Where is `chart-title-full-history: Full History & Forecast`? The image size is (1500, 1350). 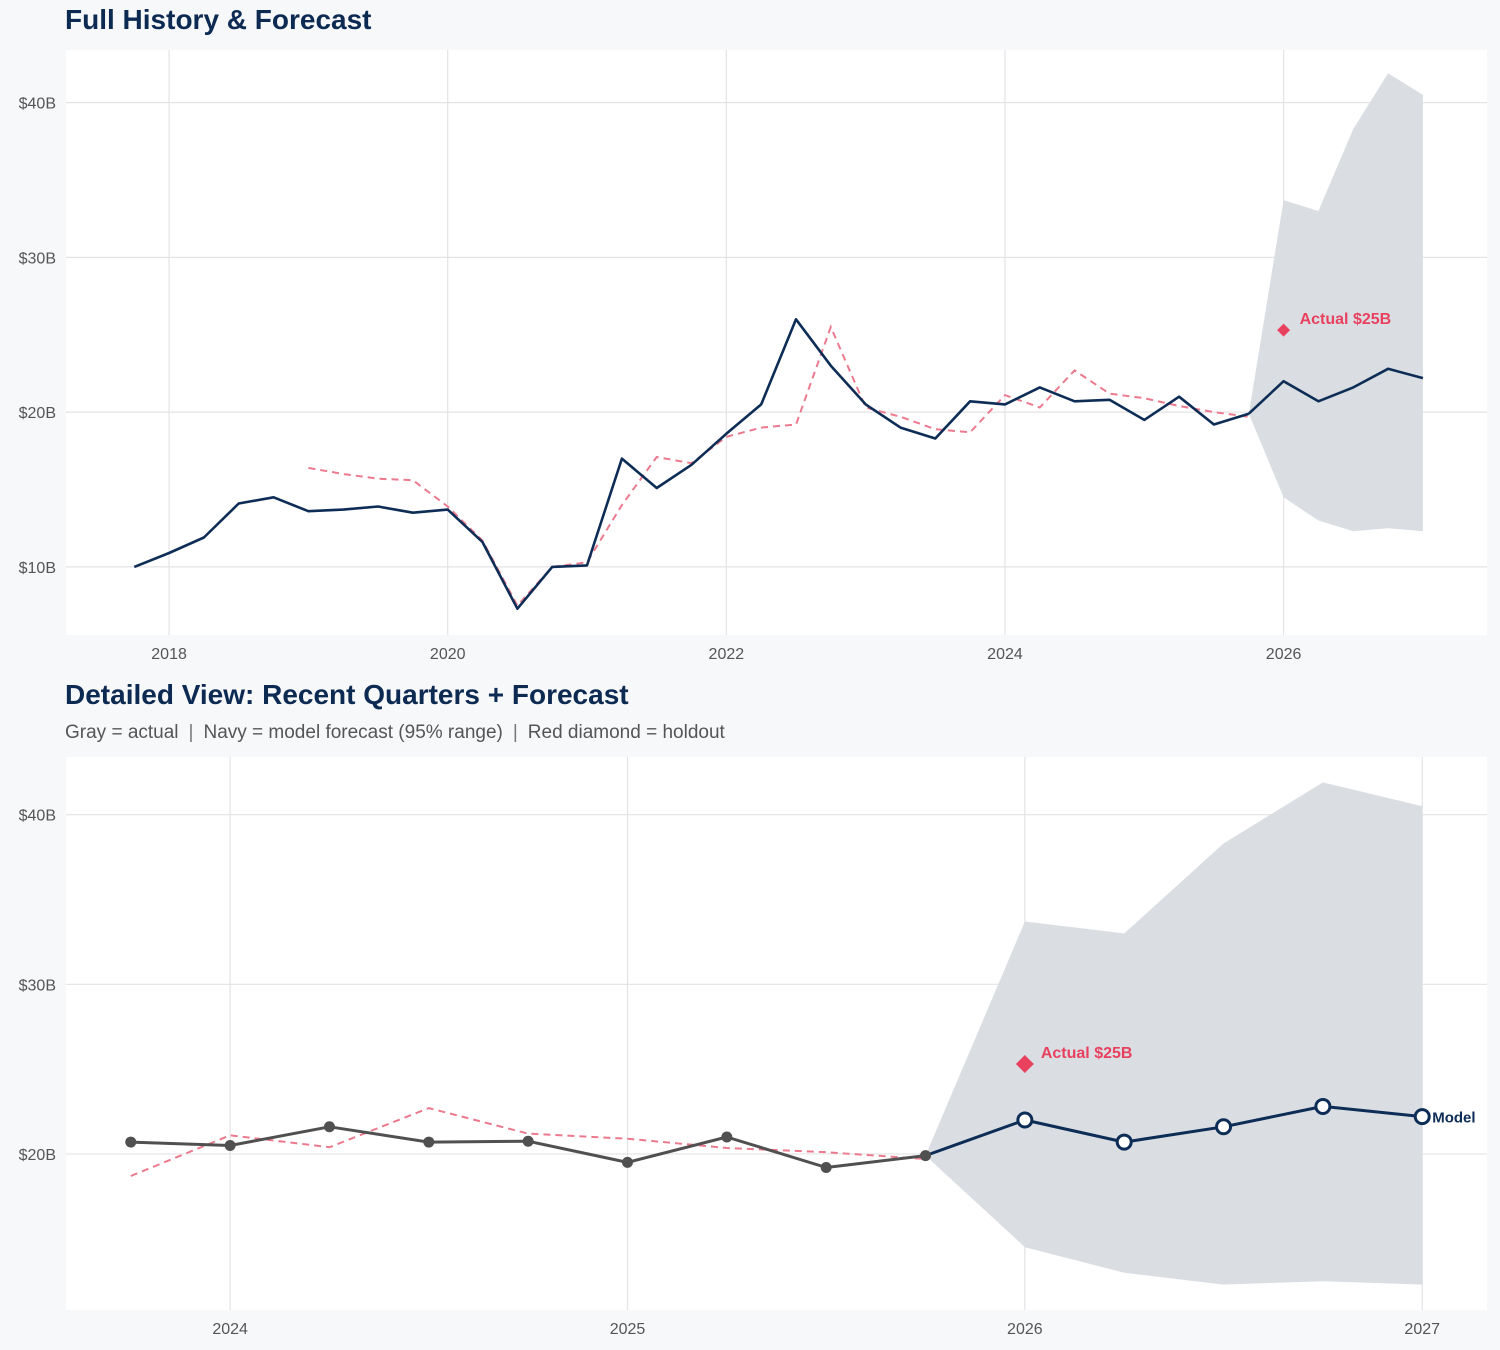 chart-title-full-history: Full History & Forecast is located at coordinates (218, 19).